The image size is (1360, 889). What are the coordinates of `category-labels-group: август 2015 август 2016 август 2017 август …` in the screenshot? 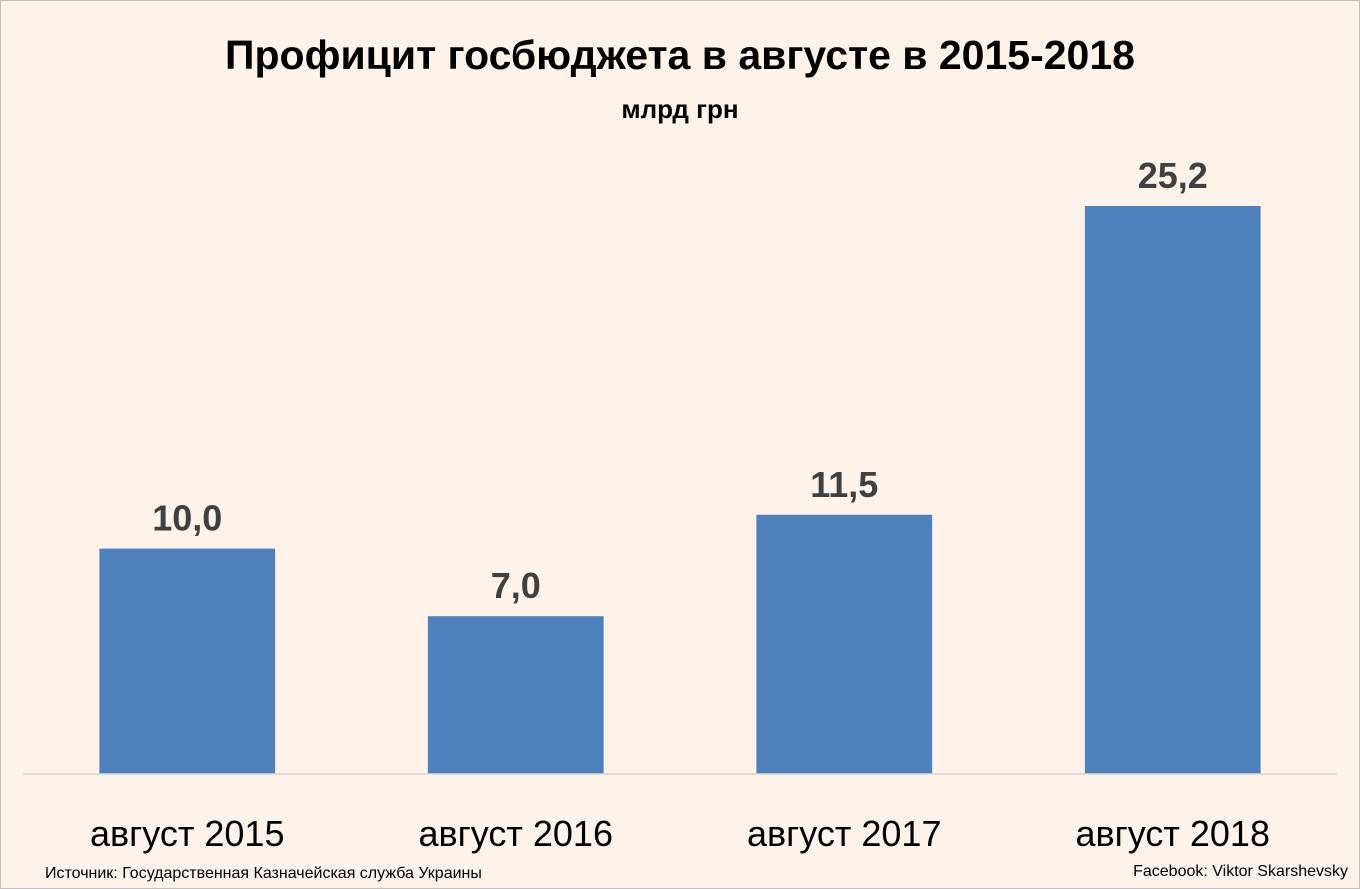 It's located at (680, 833).